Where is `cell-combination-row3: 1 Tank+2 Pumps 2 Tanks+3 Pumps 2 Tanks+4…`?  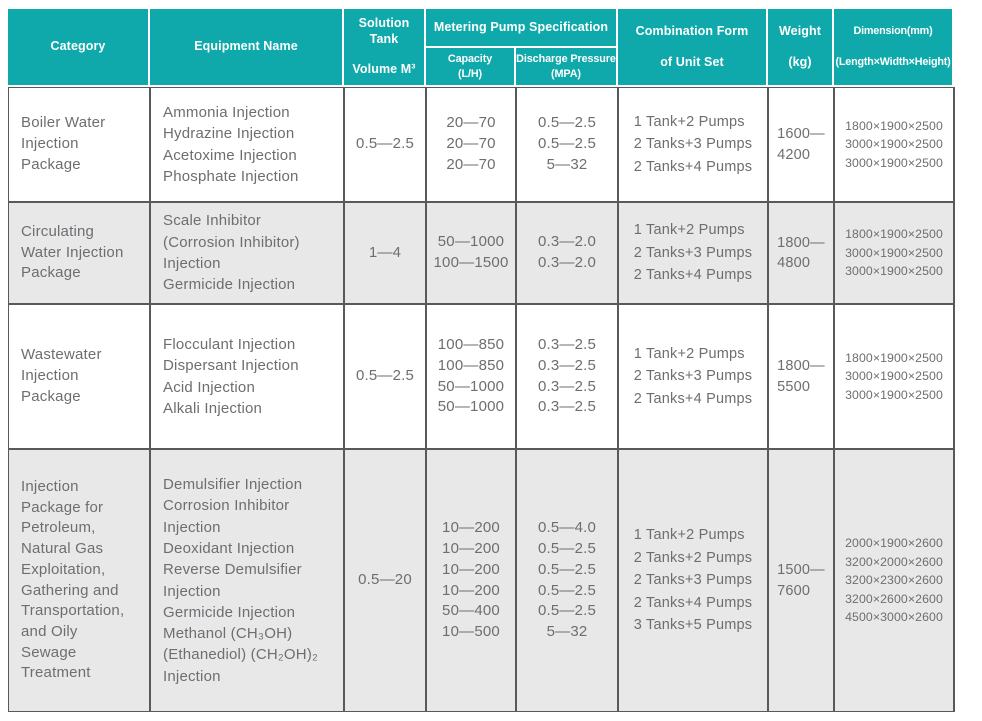
cell-combination-row3: 1 Tank+2 Pumps 2 Tanks+3 Pumps 2 Tanks+4… is located at coordinates (693, 376).